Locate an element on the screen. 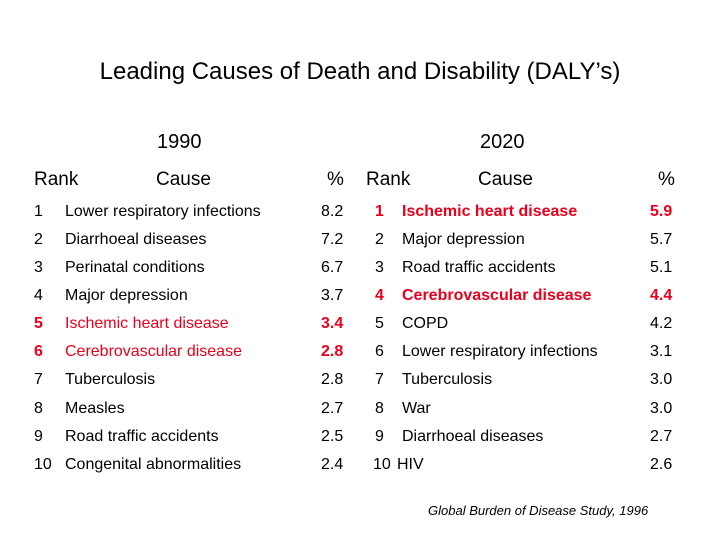  percent-cell: 4.2 is located at coordinates (661, 323).